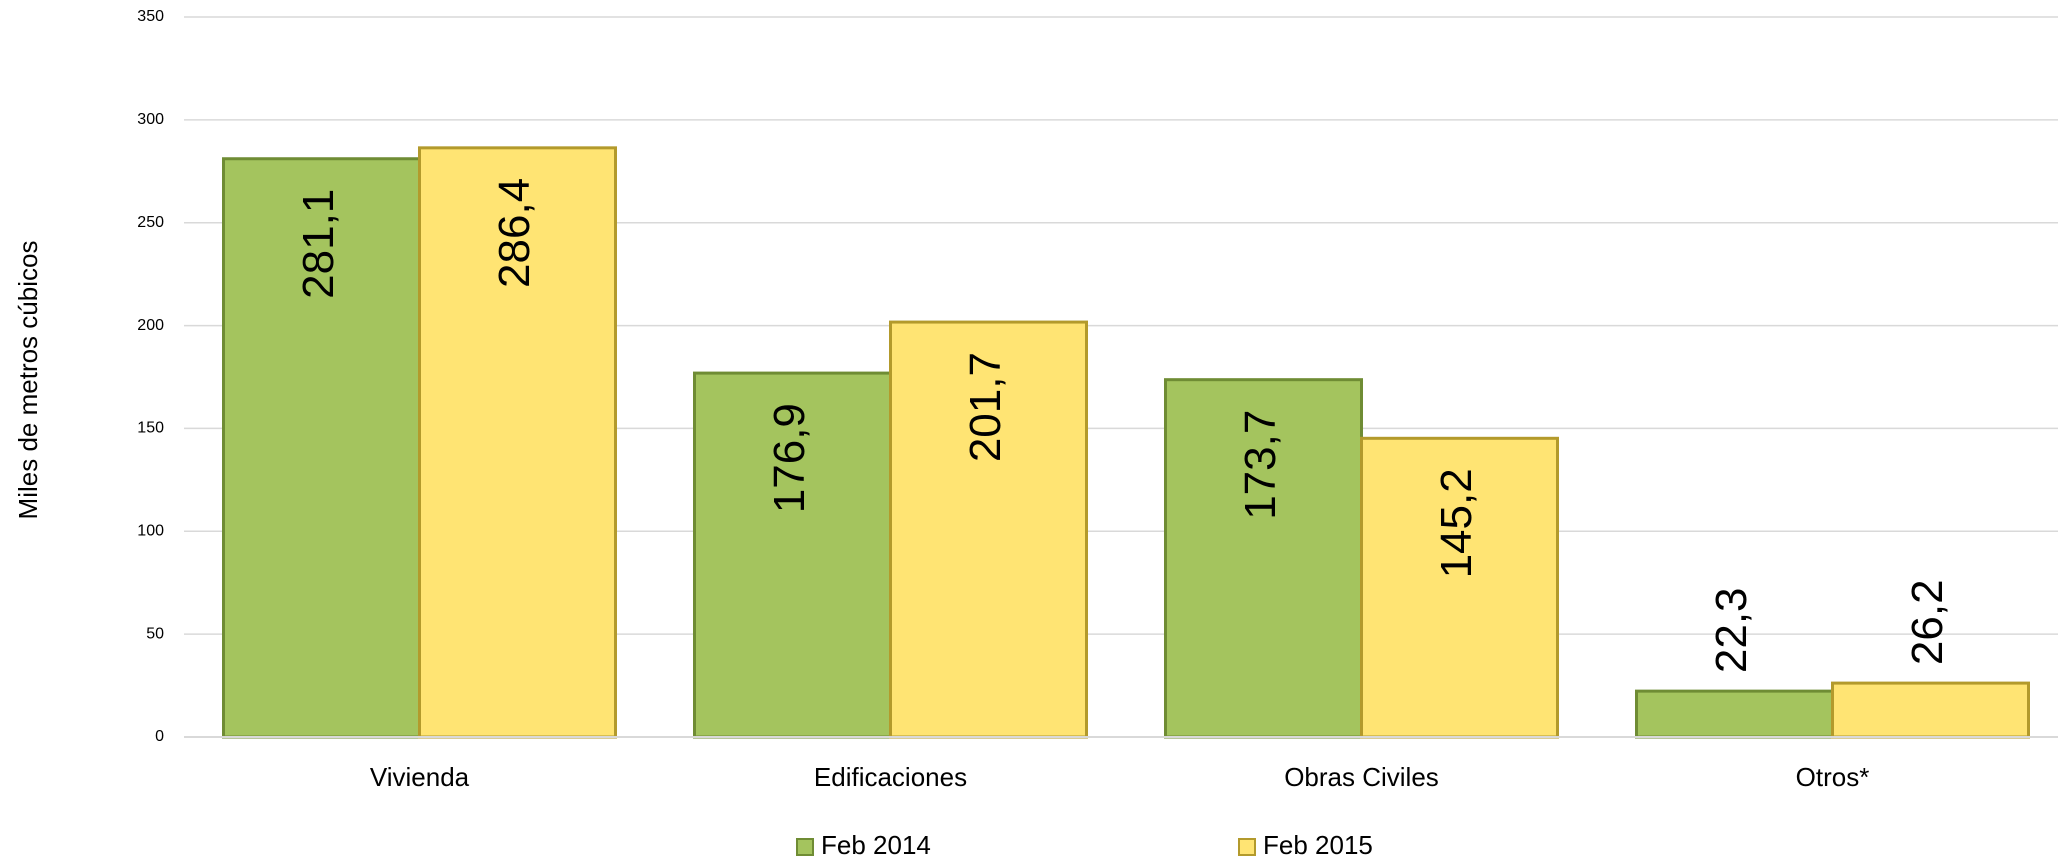  Describe the element at coordinates (150, 222) in the screenshot. I see `y-tick-label: 250` at that location.